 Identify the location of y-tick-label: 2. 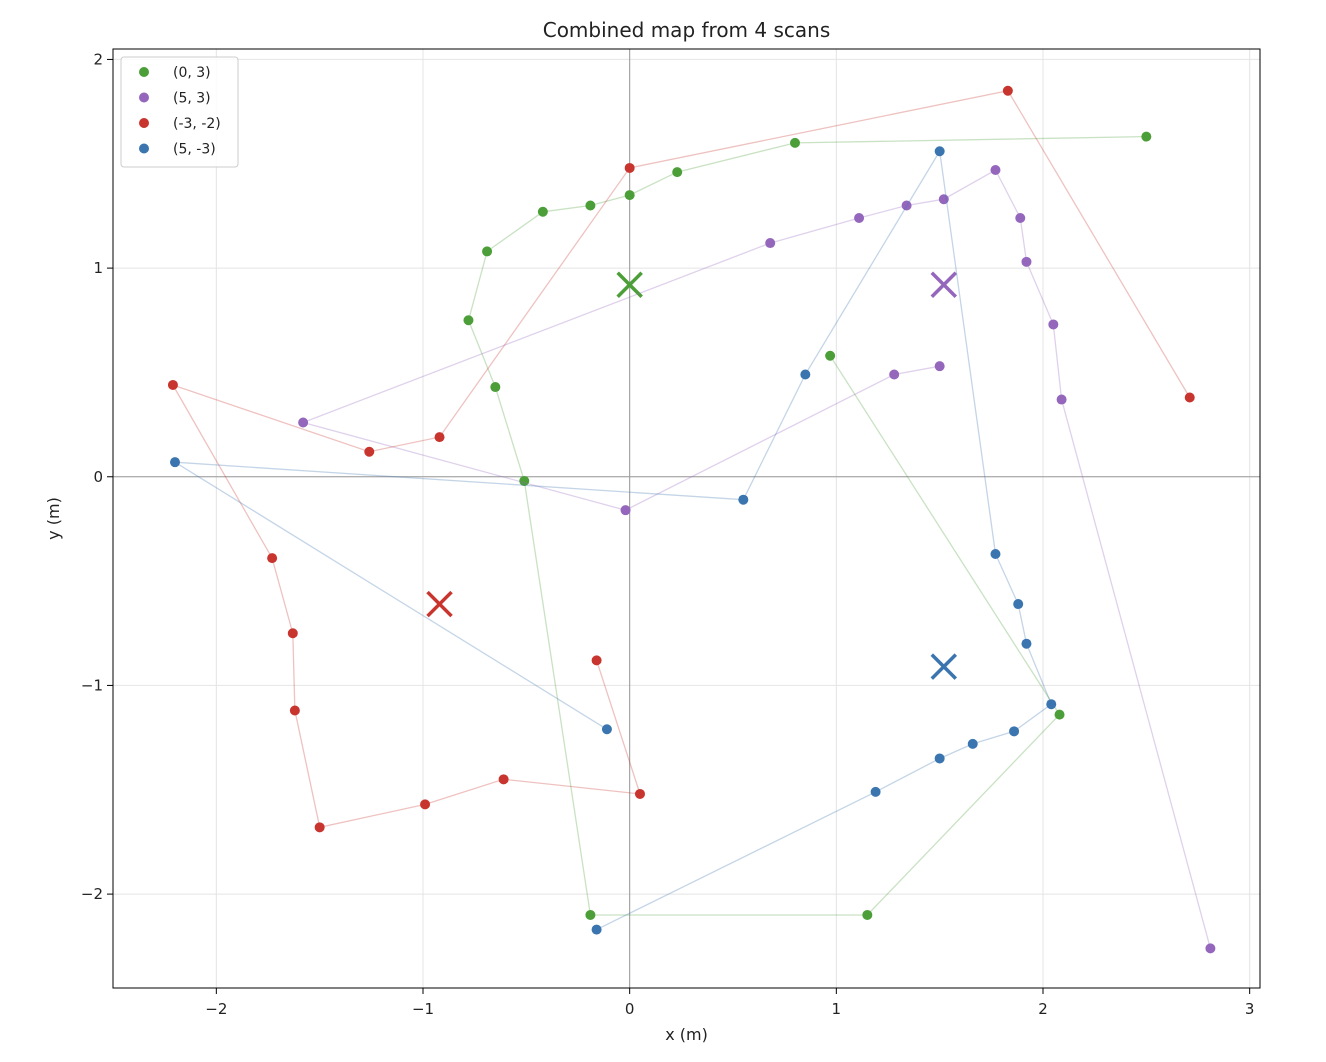
(98, 59).